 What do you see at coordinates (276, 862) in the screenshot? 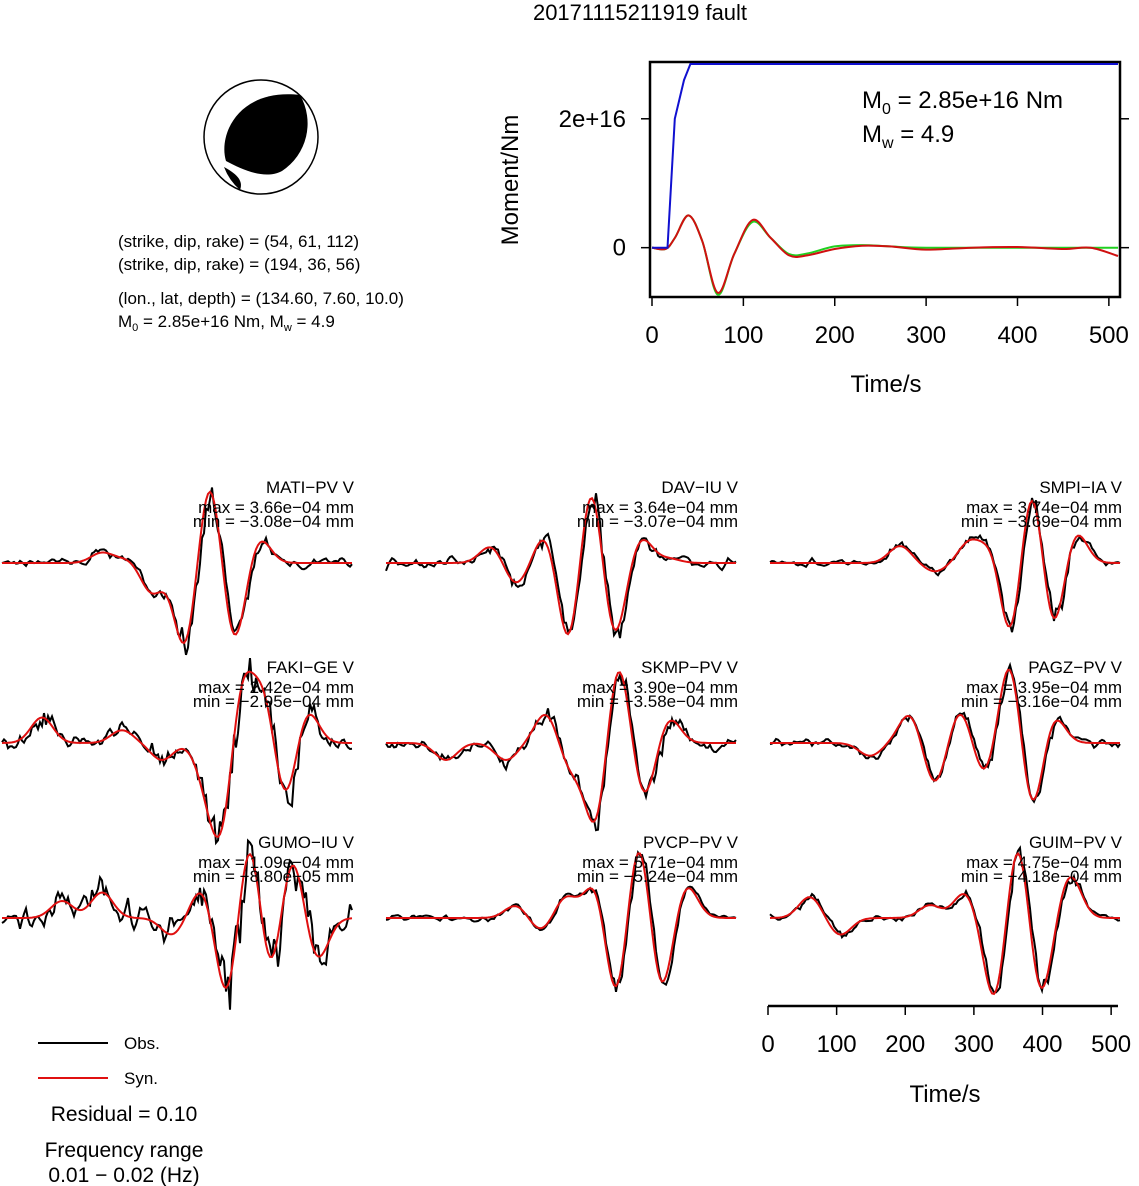
I see `station-max: max = 1.09e−04 mm` at bounding box center [276, 862].